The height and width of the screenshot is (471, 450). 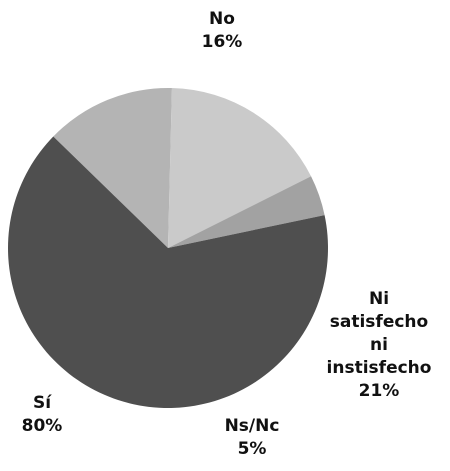 What do you see at coordinates (252, 449) in the screenshot?
I see `value-label: 5%` at bounding box center [252, 449].